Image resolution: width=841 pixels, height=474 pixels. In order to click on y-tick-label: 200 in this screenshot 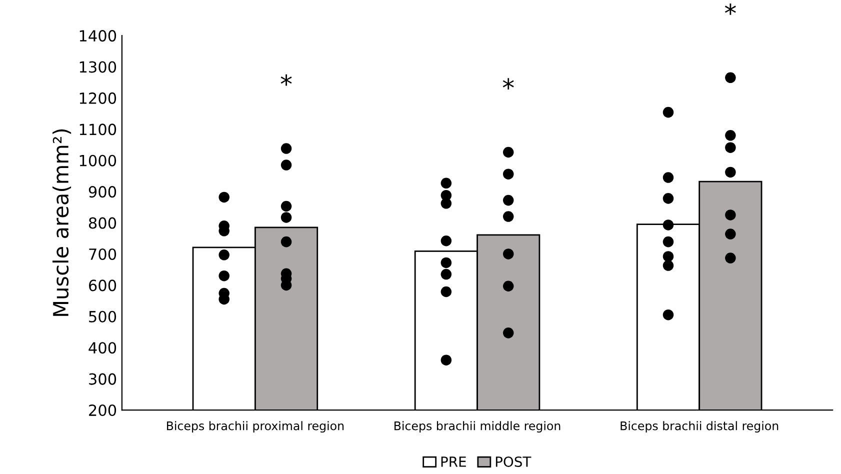, I will do `click(102, 410)`.